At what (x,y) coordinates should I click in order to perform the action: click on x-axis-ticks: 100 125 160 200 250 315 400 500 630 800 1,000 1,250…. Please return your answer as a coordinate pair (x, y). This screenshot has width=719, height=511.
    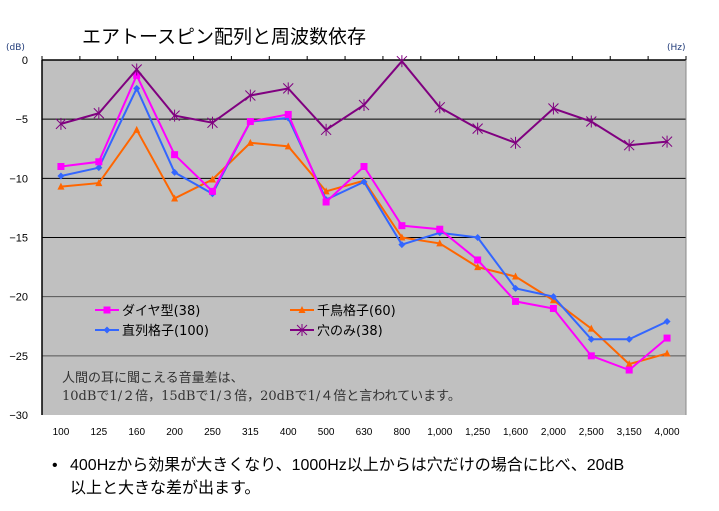
    Looking at the image, I should click on (366, 432).